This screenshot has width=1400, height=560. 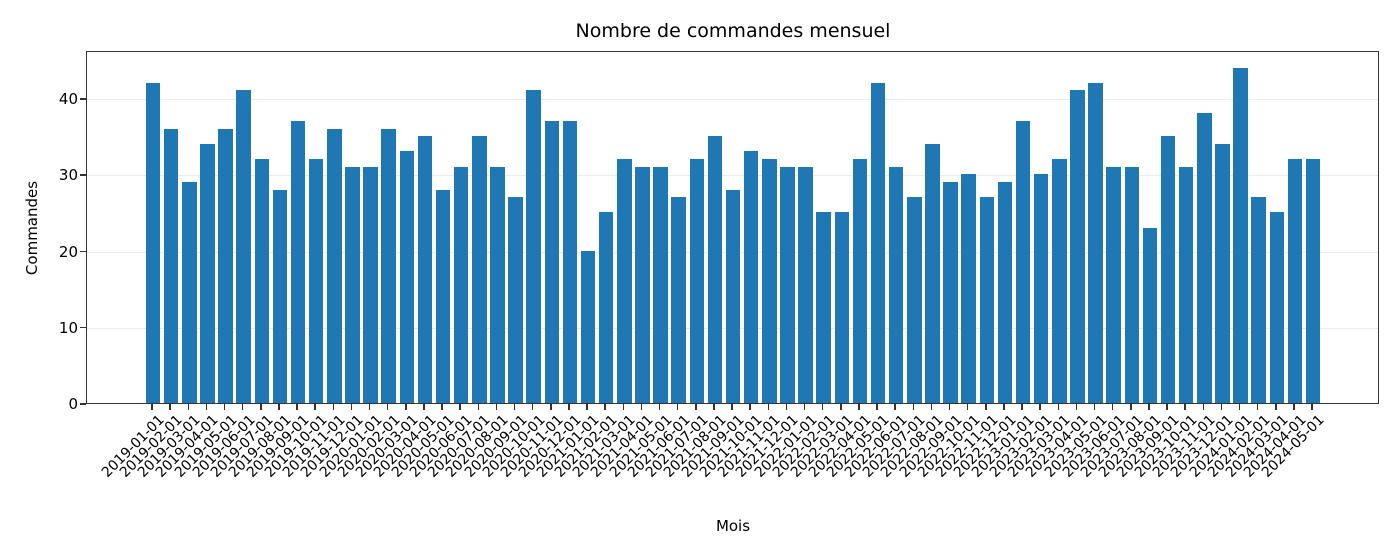 I want to click on chart-title: Nombre de commandes mensuel, so click(x=733, y=31).